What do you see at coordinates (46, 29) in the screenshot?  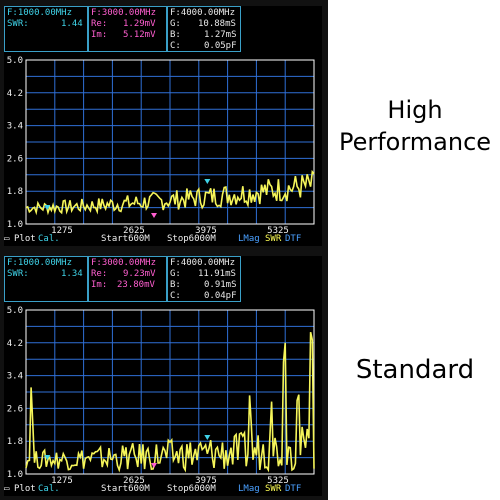 I see `marker1-box: F:1000.00MHz SWR: 1.44` at bounding box center [46, 29].